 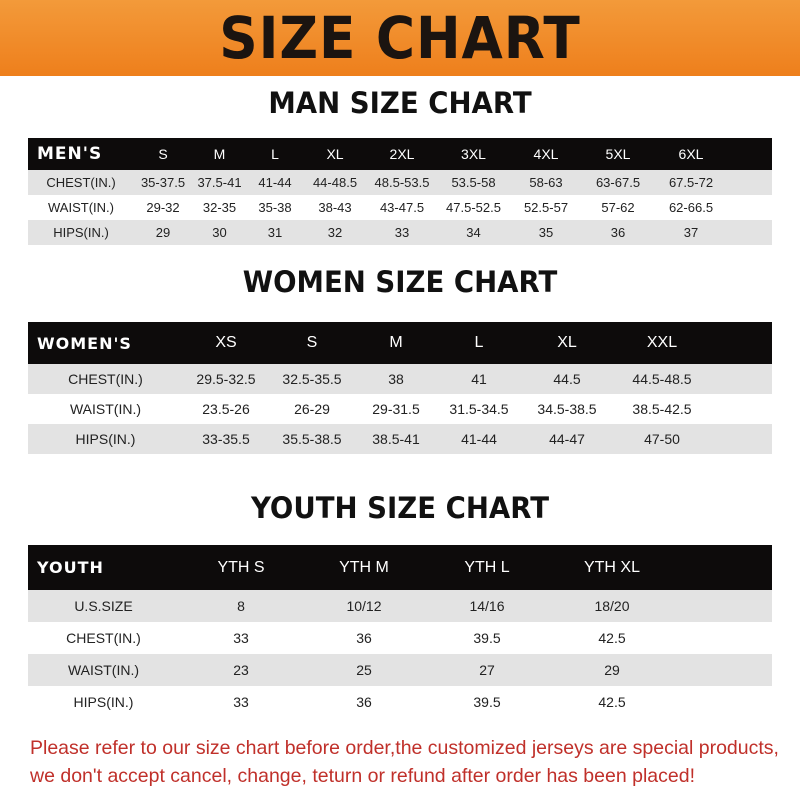 What do you see at coordinates (219, 232) in the screenshot?
I see `table-cell: 30` at bounding box center [219, 232].